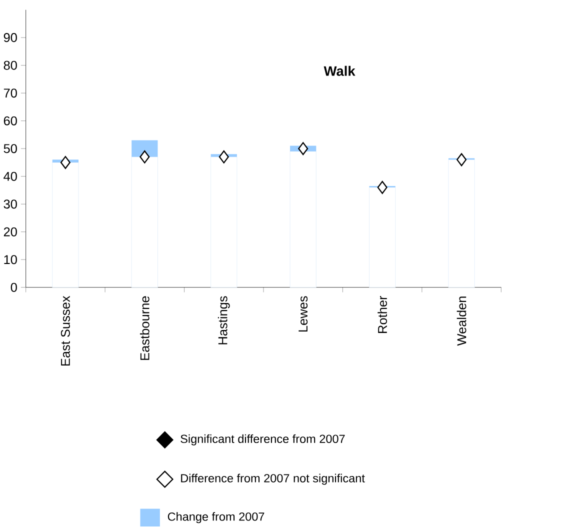 The height and width of the screenshot is (529, 588). I want to click on legend-label: Change from 2007, so click(216, 517).